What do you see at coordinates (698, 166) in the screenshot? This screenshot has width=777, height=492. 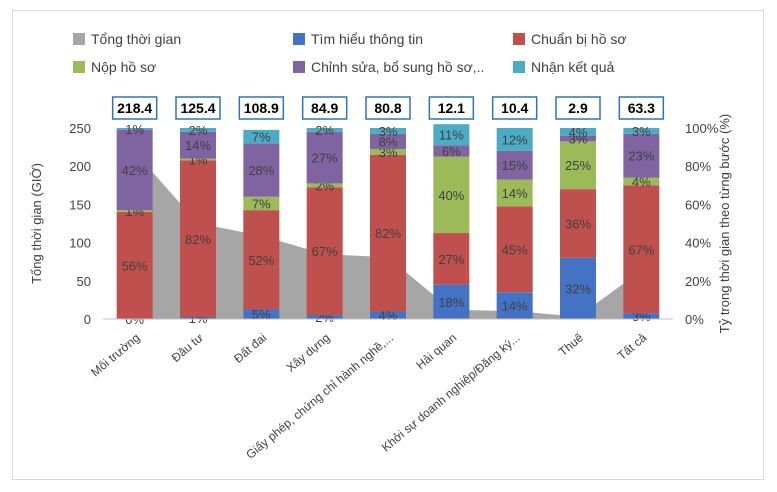 I see `right-tick-label: 80%` at bounding box center [698, 166].